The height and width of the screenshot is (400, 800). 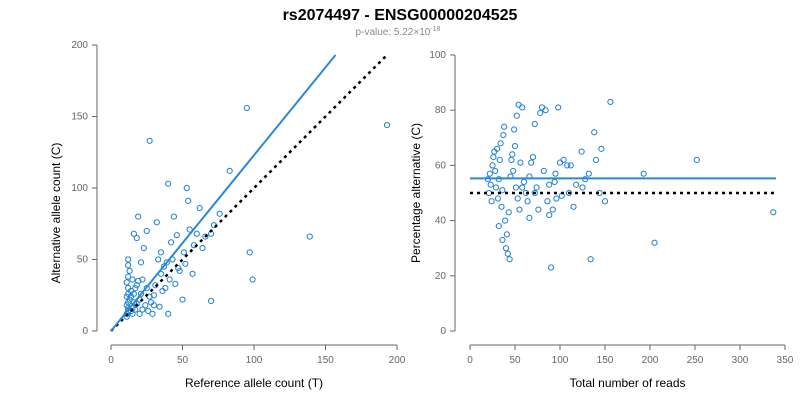 What do you see at coordinates (393, 32) in the screenshot?
I see `pvalue-text: p-value: 5.22×10` at bounding box center [393, 32].